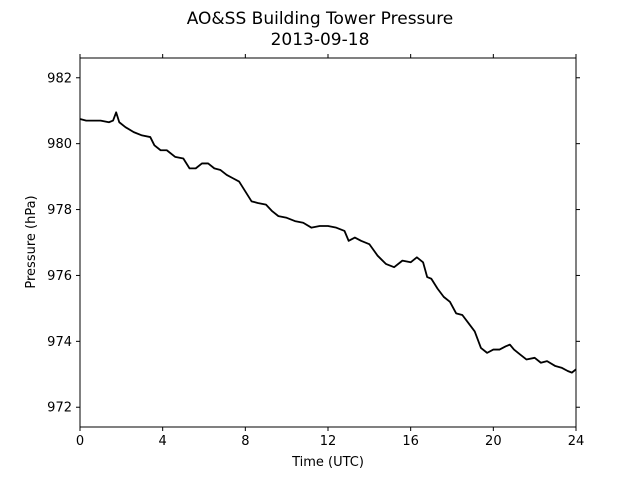 The width and height of the screenshot is (640, 480). Describe the element at coordinates (59, 276) in the screenshot. I see `y-tick-label: 976` at that location.